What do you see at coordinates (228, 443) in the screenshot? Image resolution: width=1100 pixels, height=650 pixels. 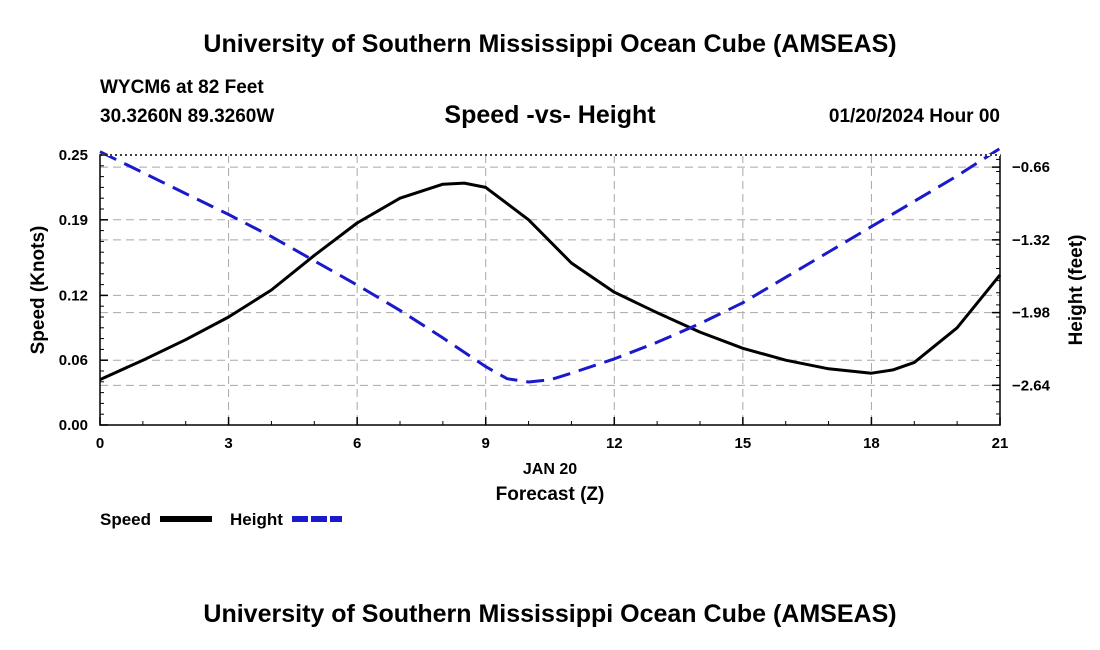 I see `x-tick-label: 3` at bounding box center [228, 443].